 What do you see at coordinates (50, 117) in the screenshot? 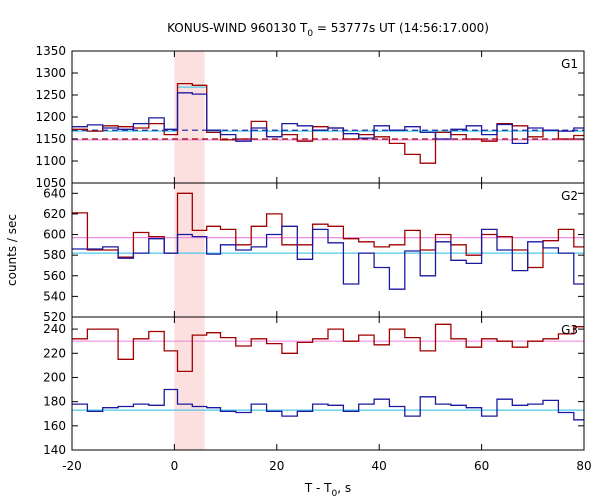
I see `y-tick-label-g1: 1200` at bounding box center [50, 117].